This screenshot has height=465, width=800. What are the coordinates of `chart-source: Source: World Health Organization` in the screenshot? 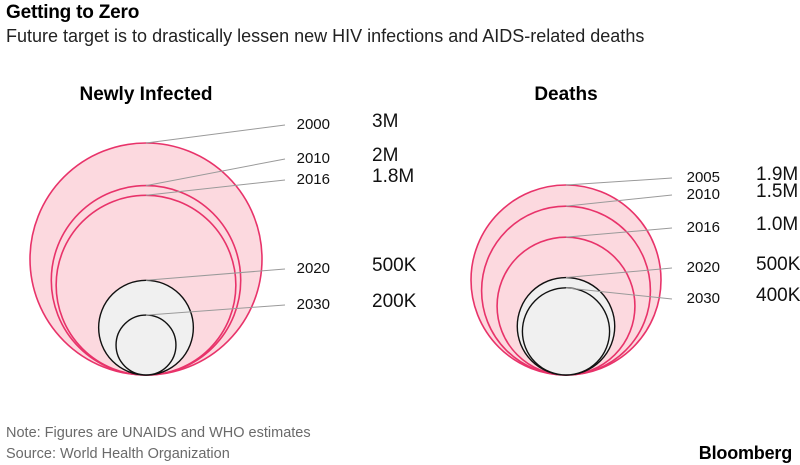 It's located at (118, 454).